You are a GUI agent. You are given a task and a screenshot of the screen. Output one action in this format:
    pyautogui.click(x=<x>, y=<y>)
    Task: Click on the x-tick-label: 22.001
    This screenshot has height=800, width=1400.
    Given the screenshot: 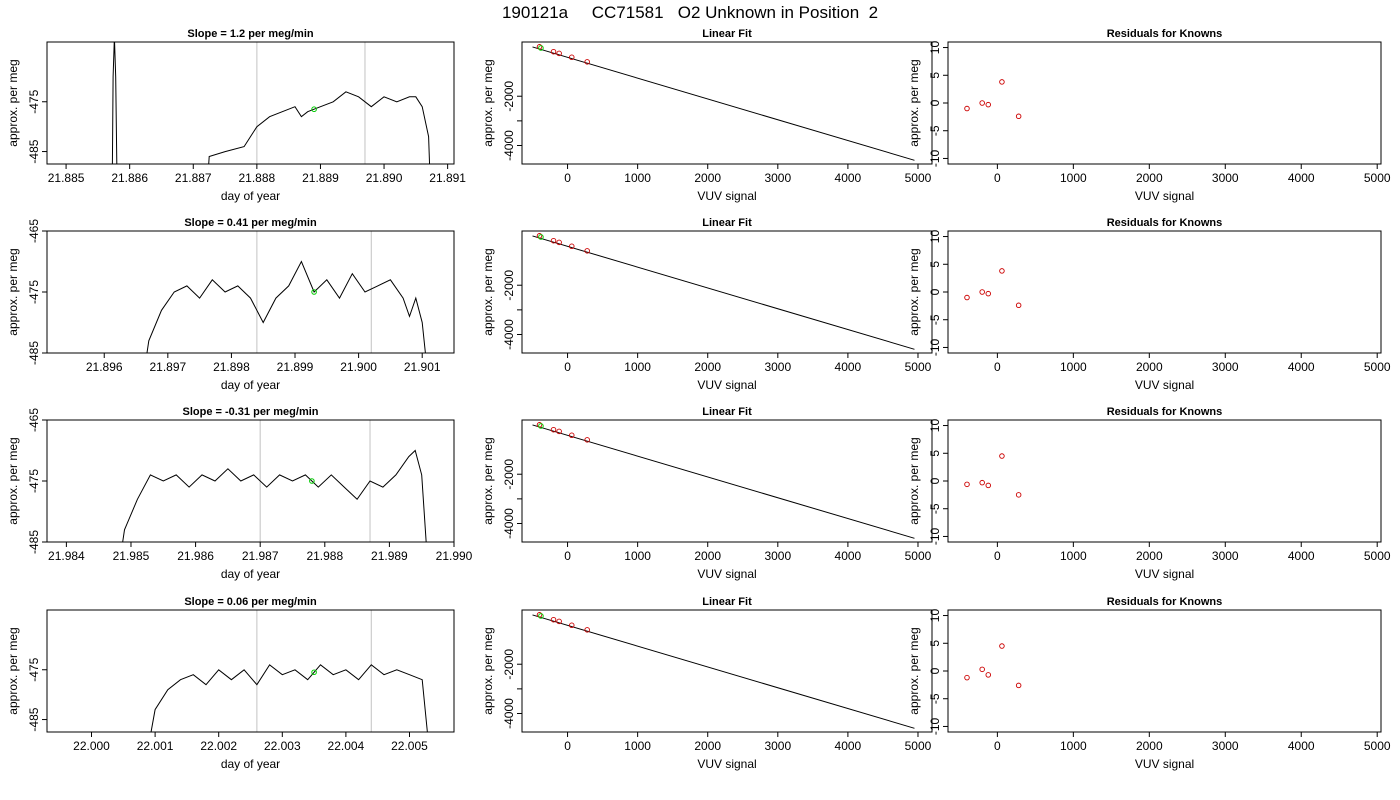 What is the action you would take?
    pyautogui.click(x=155, y=746)
    